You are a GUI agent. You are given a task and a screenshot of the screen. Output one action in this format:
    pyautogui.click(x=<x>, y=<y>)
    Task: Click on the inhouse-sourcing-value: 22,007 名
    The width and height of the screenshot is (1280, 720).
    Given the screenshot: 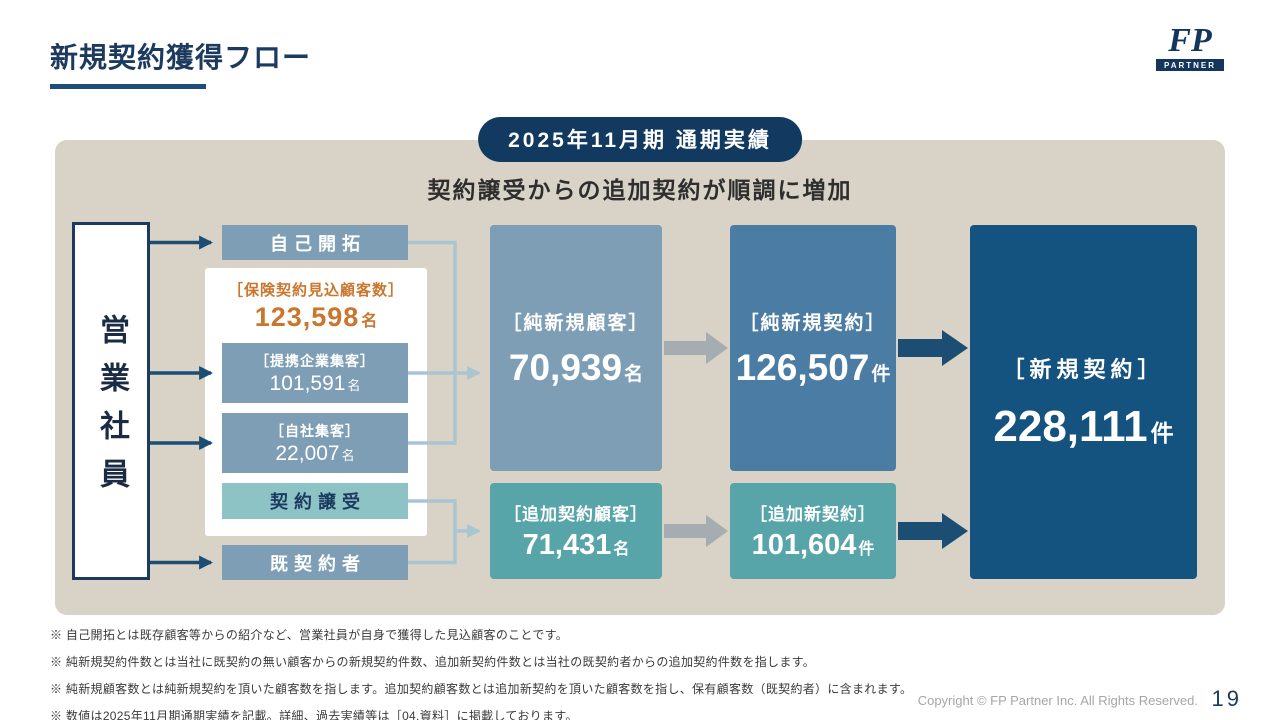 What is the action you would take?
    pyautogui.click(x=315, y=453)
    